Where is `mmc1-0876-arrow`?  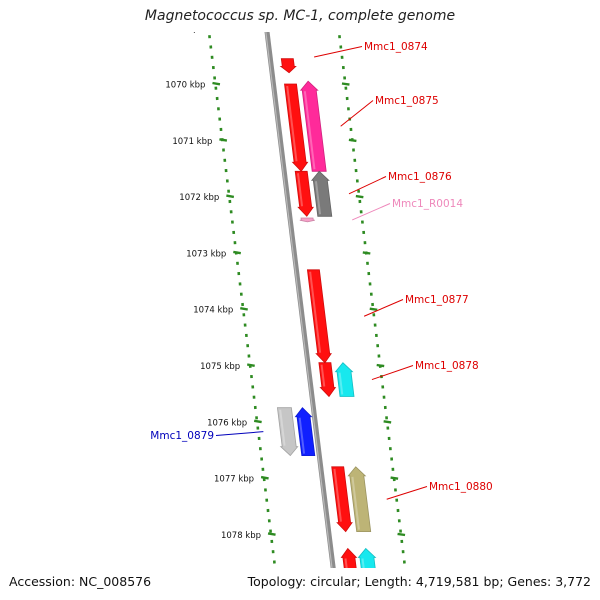
mmc1-0876-arrow is located at coordinates (304, 193).